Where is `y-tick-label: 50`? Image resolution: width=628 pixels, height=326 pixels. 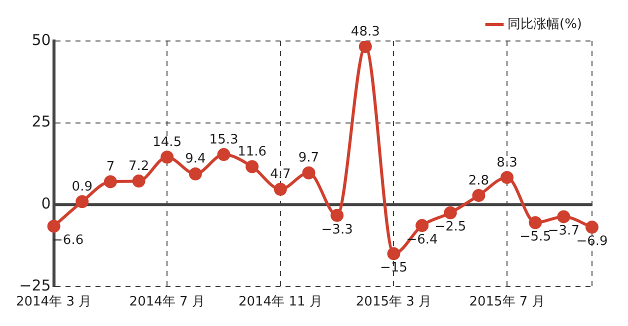
y-tick-label: 50 is located at coordinates (41, 39).